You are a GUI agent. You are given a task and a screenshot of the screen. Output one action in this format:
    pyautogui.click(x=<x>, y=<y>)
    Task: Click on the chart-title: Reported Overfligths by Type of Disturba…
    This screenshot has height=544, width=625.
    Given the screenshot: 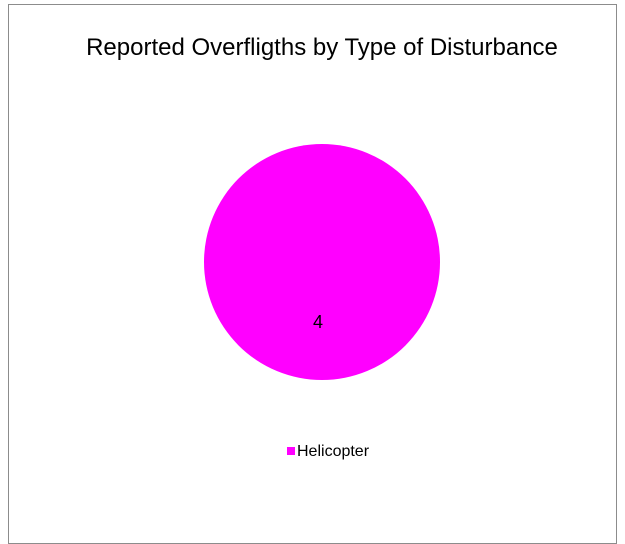 What is the action you would take?
    pyautogui.click(x=322, y=47)
    